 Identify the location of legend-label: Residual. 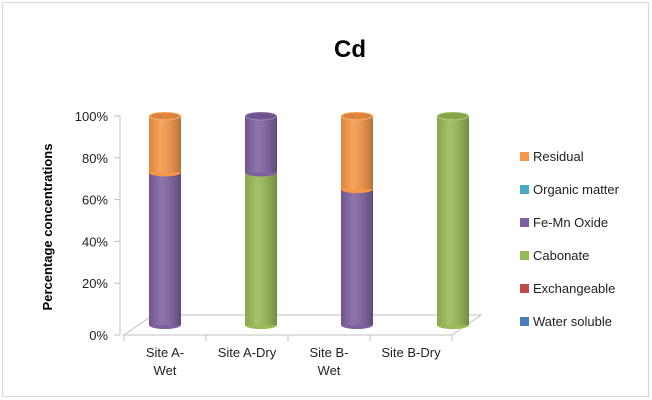
(558, 156).